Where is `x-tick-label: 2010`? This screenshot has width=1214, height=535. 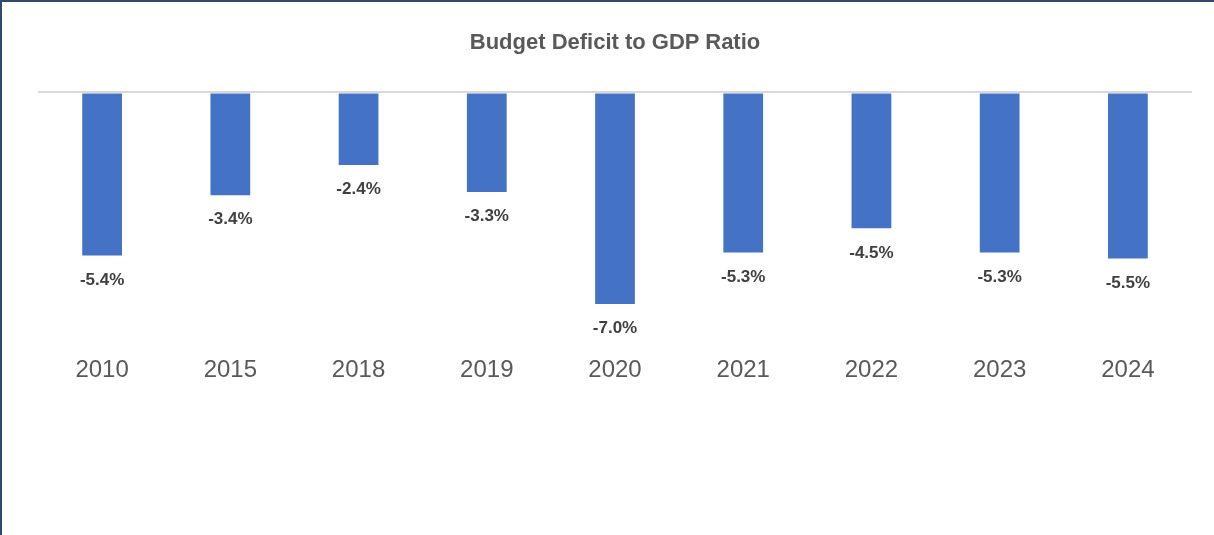
x-tick-label: 2010 is located at coordinates (102, 369).